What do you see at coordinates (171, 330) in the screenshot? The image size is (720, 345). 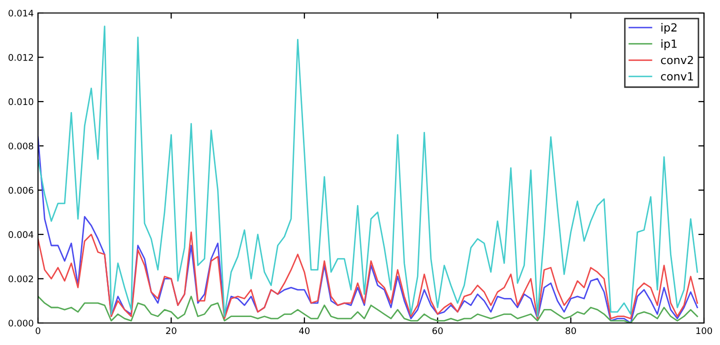 I see `x-tick-label: 20` at bounding box center [171, 330].